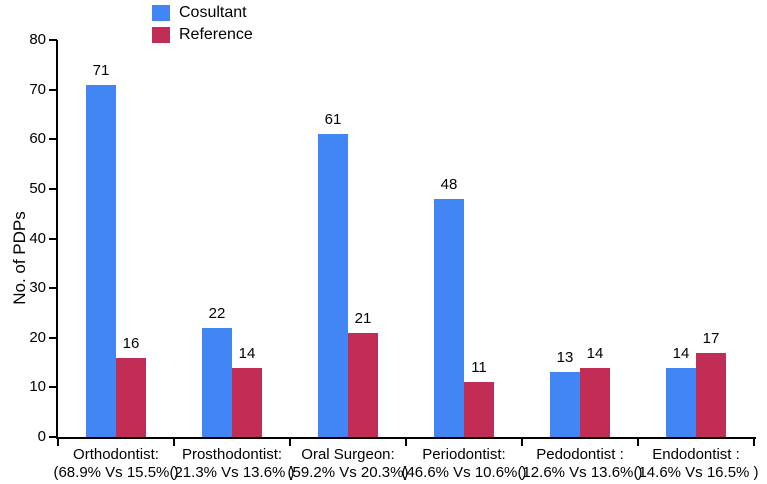 The width and height of the screenshot is (767, 484). I want to click on legend-swatch-consultant, so click(161, 13).